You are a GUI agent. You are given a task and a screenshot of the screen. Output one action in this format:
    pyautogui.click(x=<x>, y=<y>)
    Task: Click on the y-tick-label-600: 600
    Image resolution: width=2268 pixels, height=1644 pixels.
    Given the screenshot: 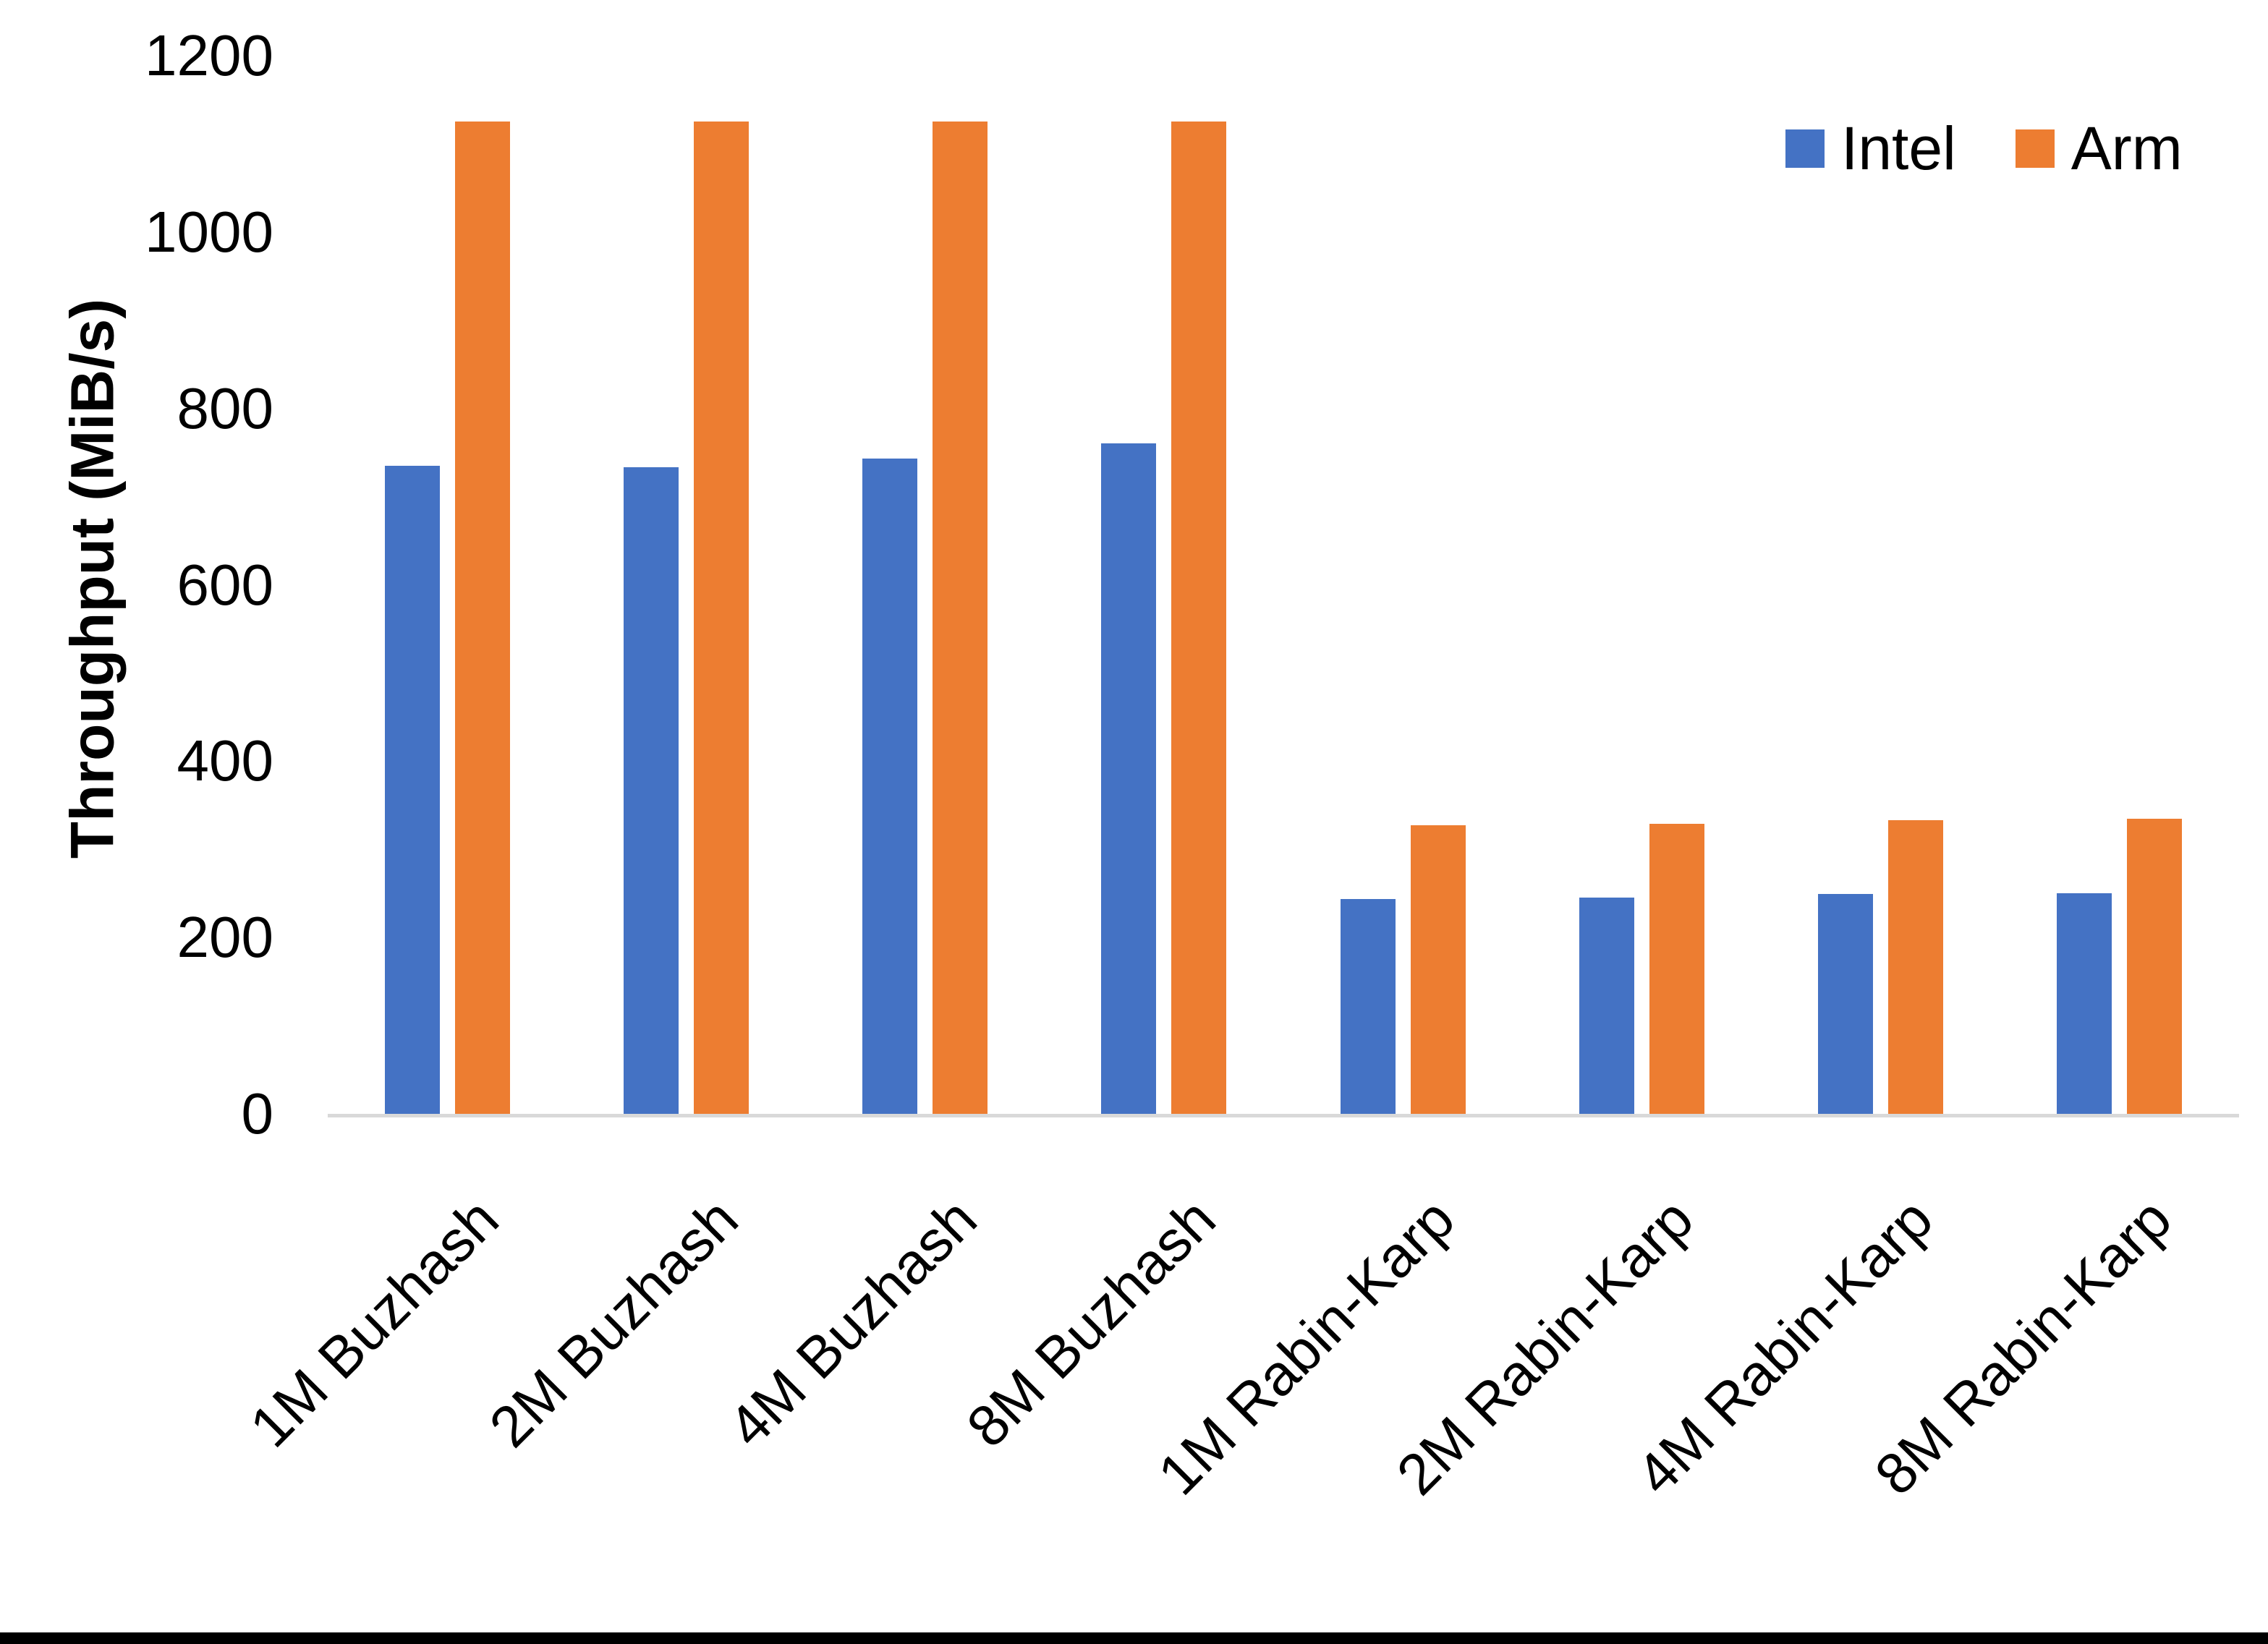 What is the action you would take?
    pyautogui.click(x=225, y=584)
    